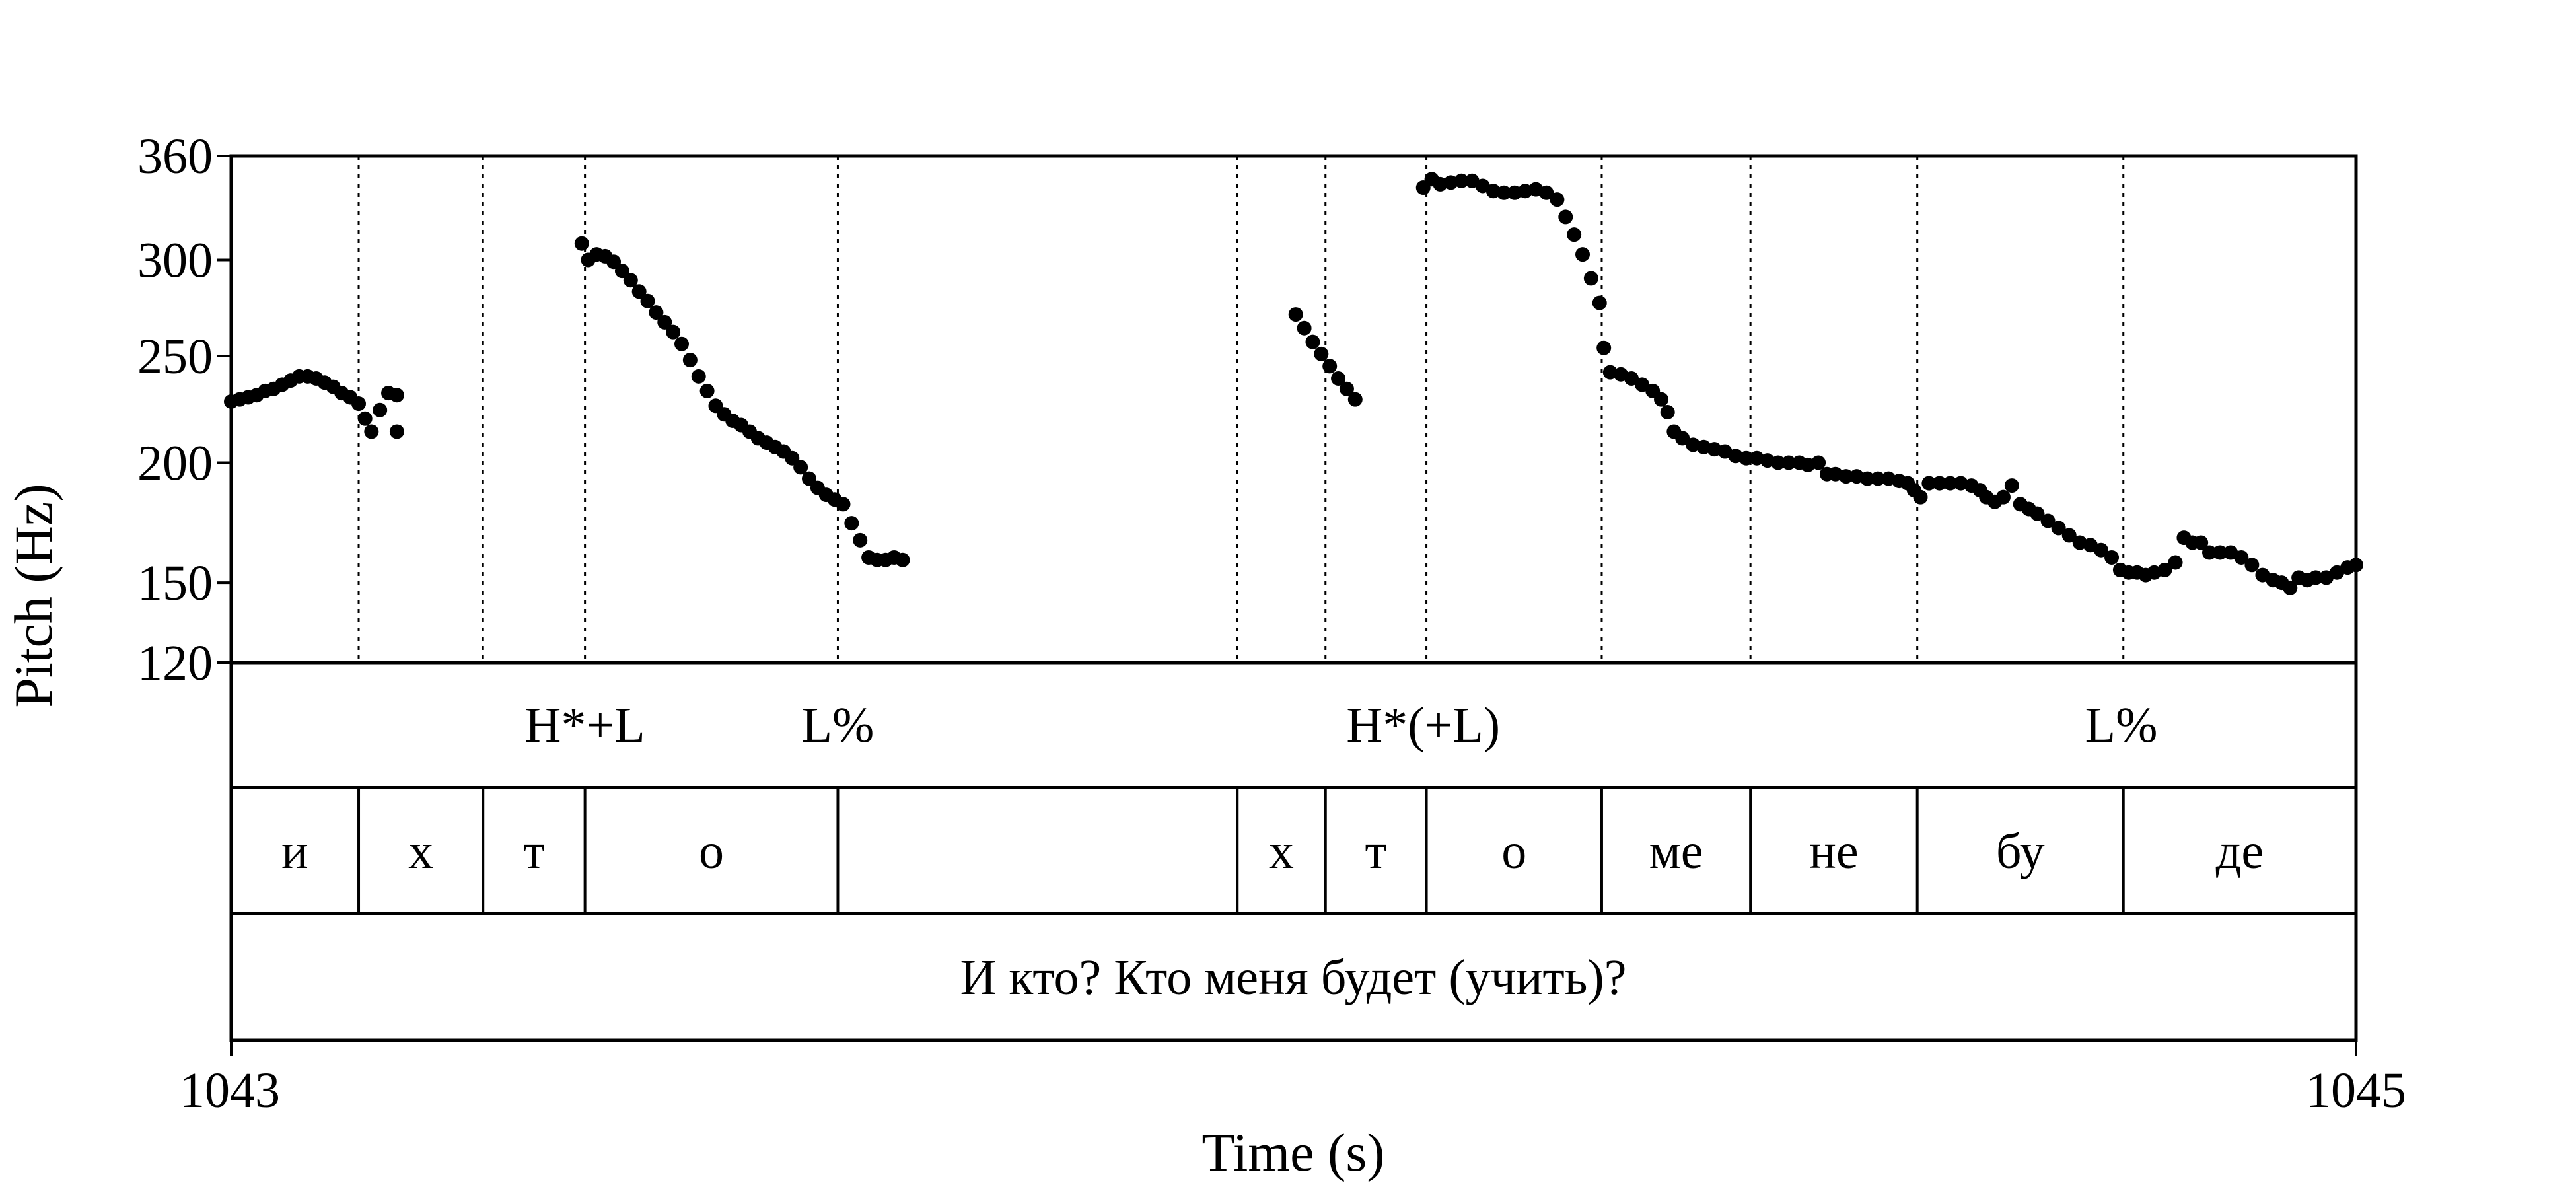 This screenshot has height=1189, width=2576. What do you see at coordinates (175, 463) in the screenshot?
I see `y-axis-tick-label: 200` at bounding box center [175, 463].